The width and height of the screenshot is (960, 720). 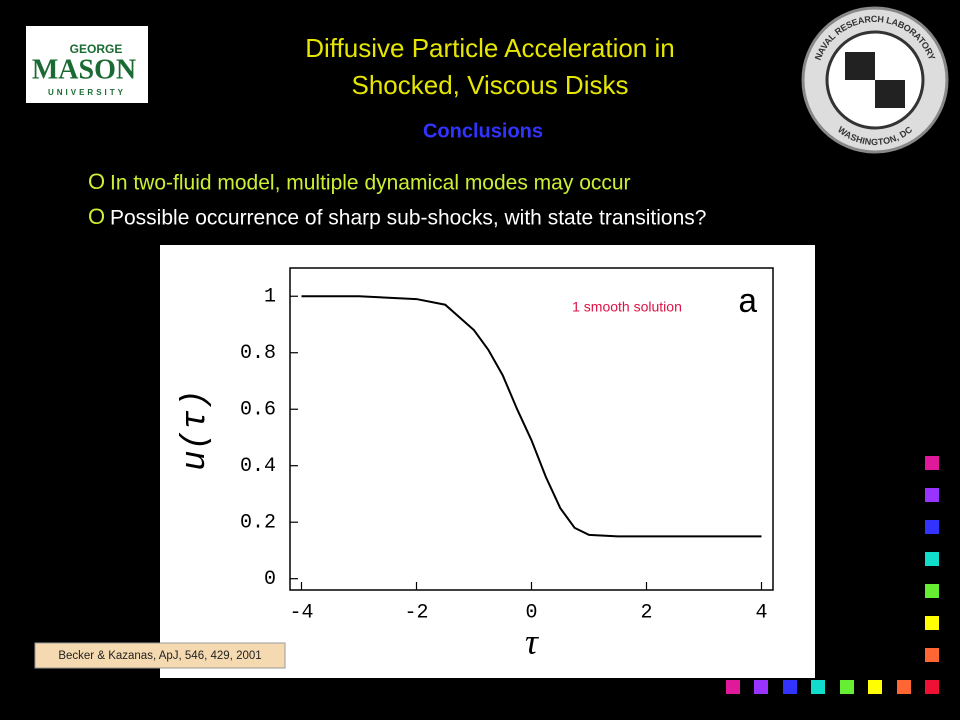 I want to click on y-axis-label: u(τ), so click(x=196, y=430).